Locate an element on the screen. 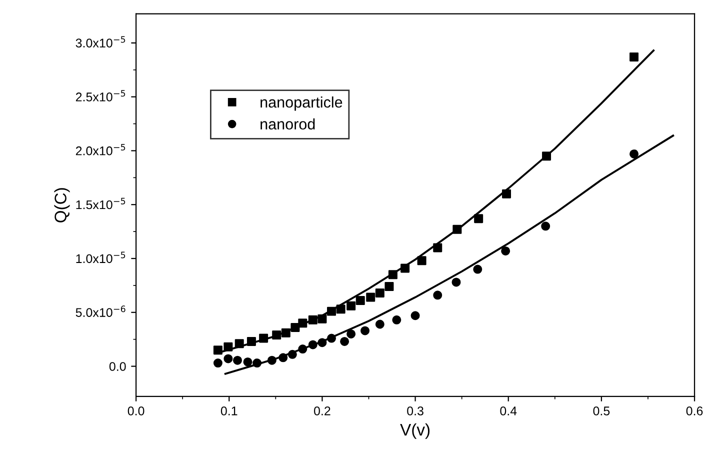  y-axis-title: Q(C) is located at coordinates (62, 205).